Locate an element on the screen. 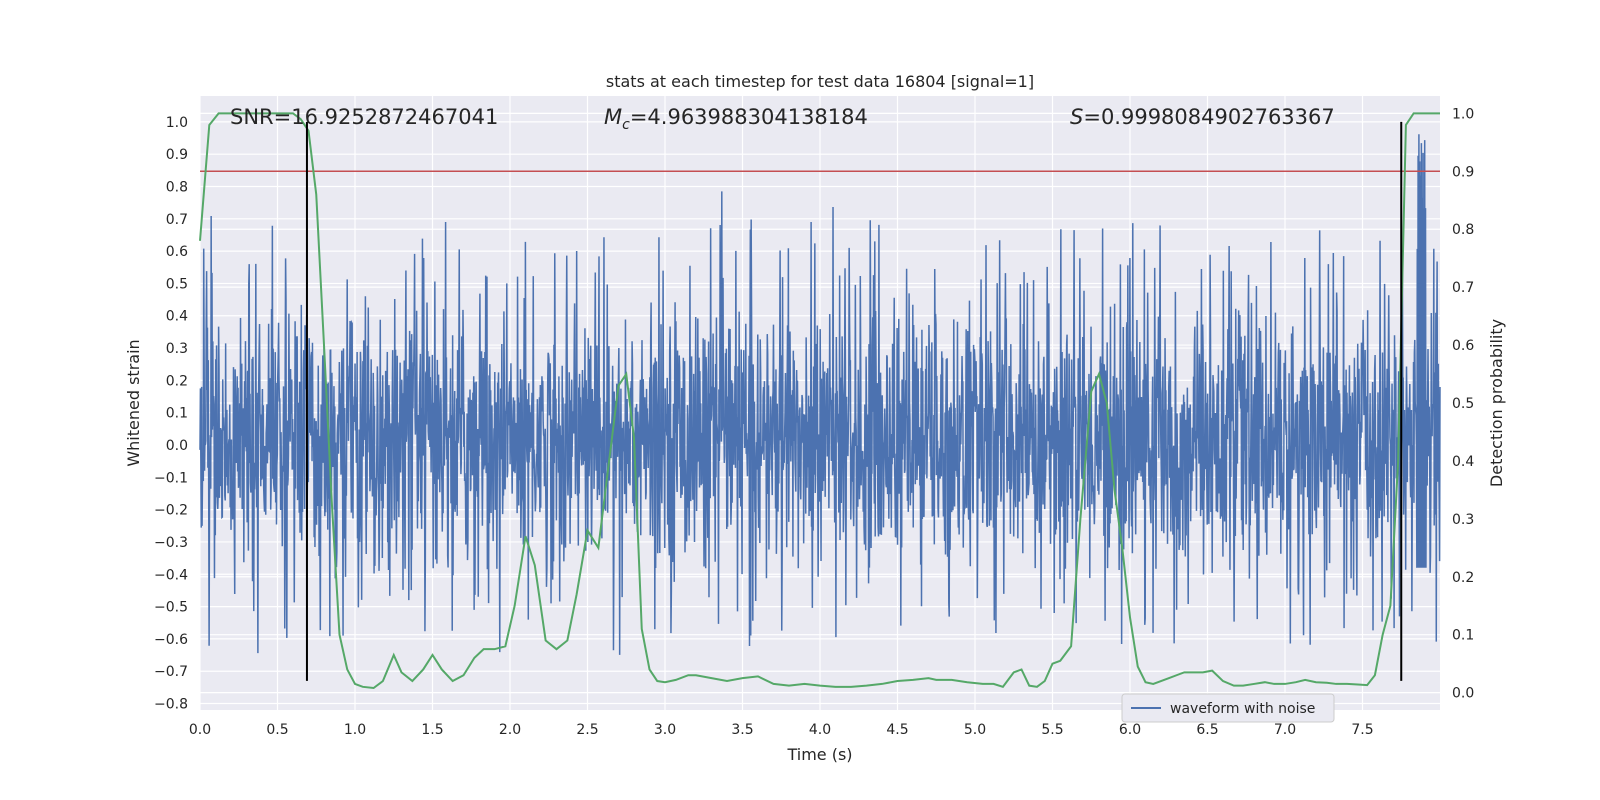 The height and width of the screenshot is (800, 1600). score-value: =0.9998084902763367 is located at coordinates (1208, 117).